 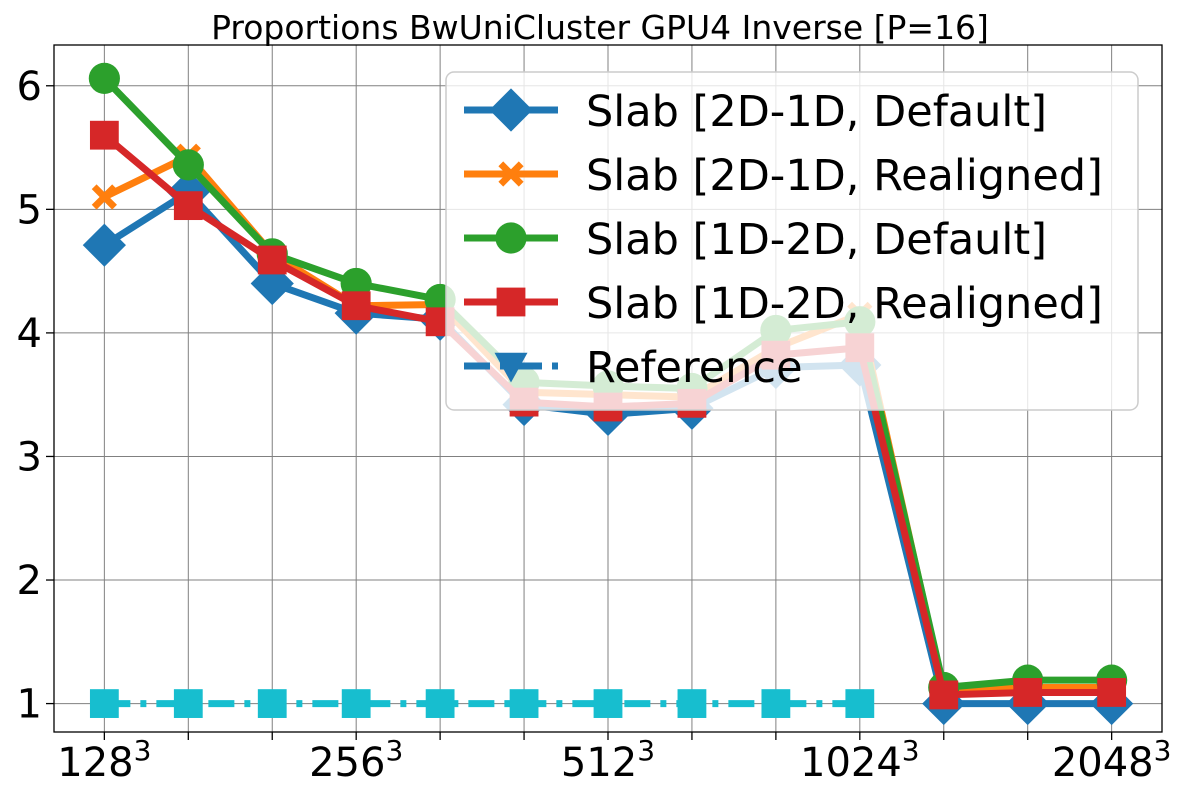 I want to click on legend-label: Slab [2D-1D, Default], so click(x=816, y=112).